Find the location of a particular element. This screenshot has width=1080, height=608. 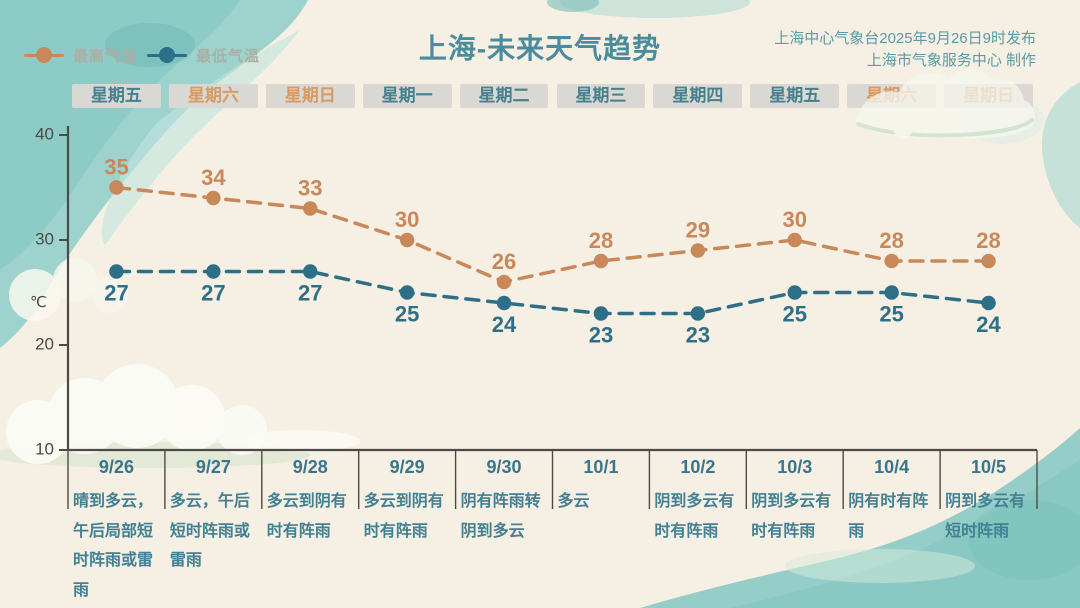

min-temp-value-1: 27 is located at coordinates (116, 293).